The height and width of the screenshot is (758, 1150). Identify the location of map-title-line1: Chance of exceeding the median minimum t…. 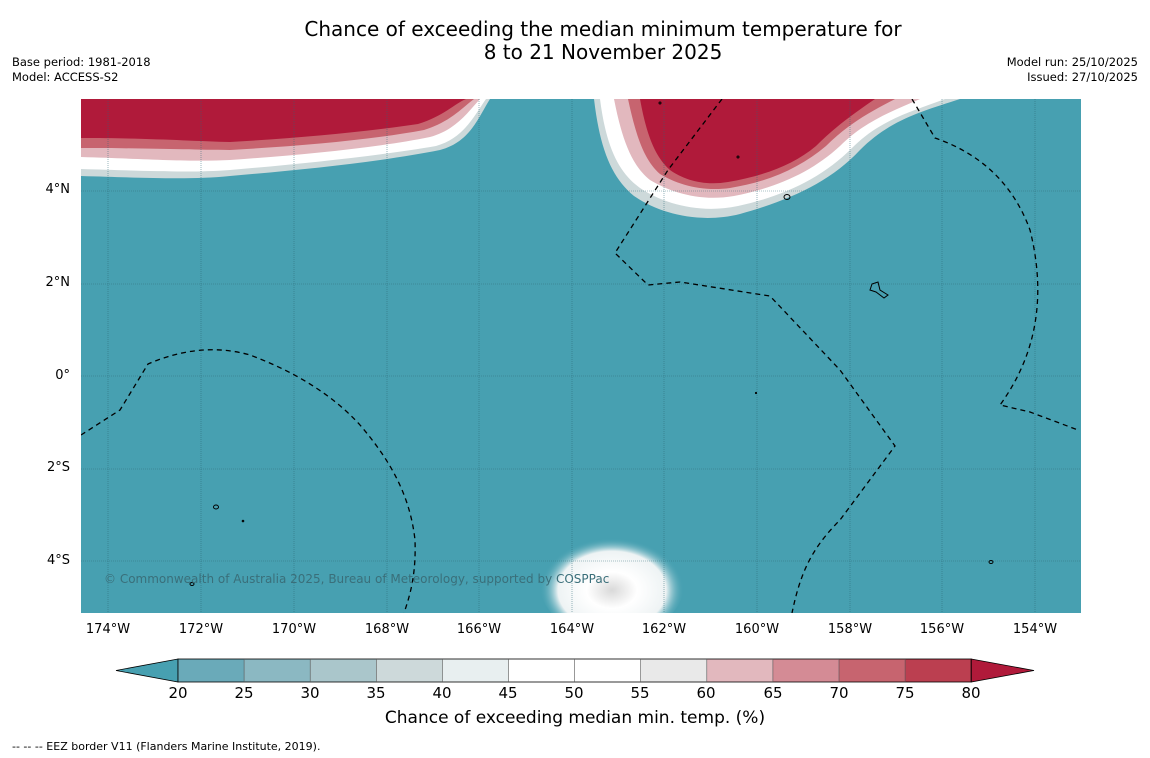
(603, 29).